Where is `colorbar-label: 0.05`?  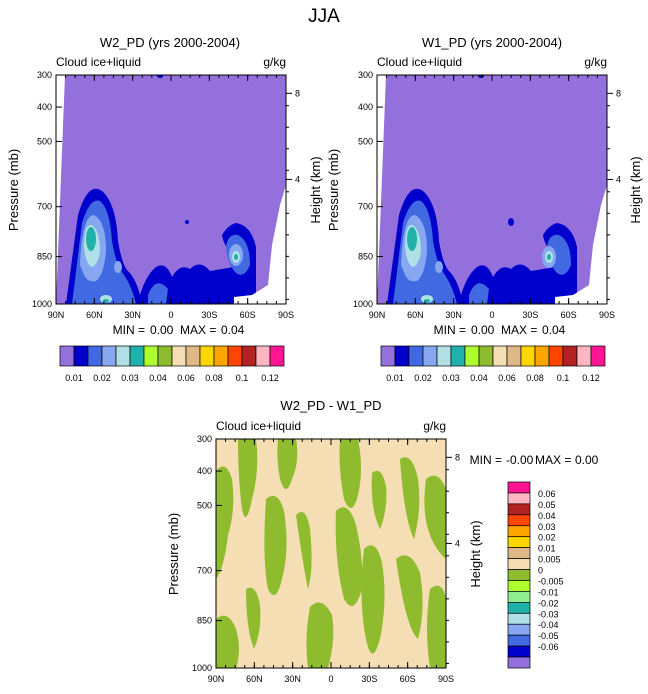 colorbar-label: 0.05 is located at coordinates (547, 505).